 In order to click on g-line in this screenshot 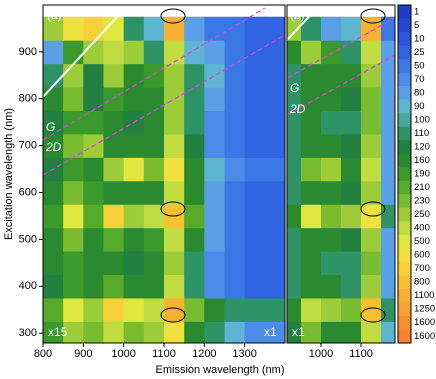, I will do `click(341, 48)`.